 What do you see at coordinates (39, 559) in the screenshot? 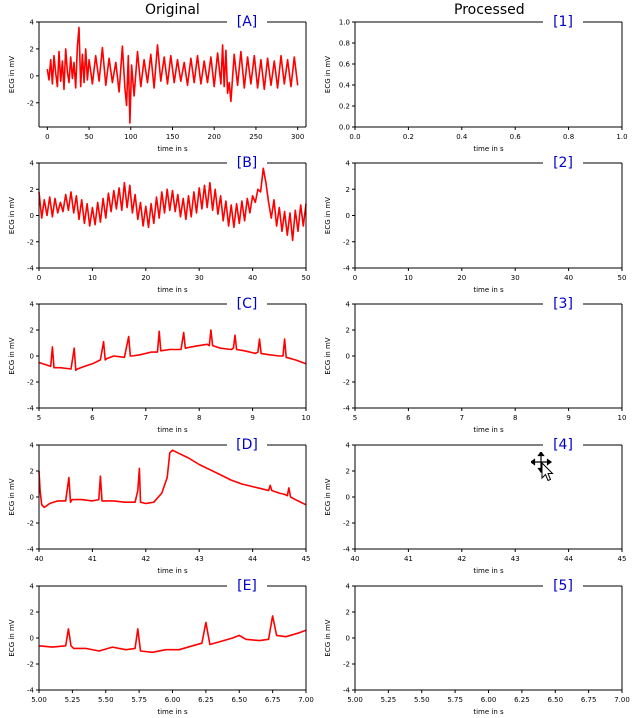
I see `panel-original-4-x-tick-label: 40` at bounding box center [39, 559].